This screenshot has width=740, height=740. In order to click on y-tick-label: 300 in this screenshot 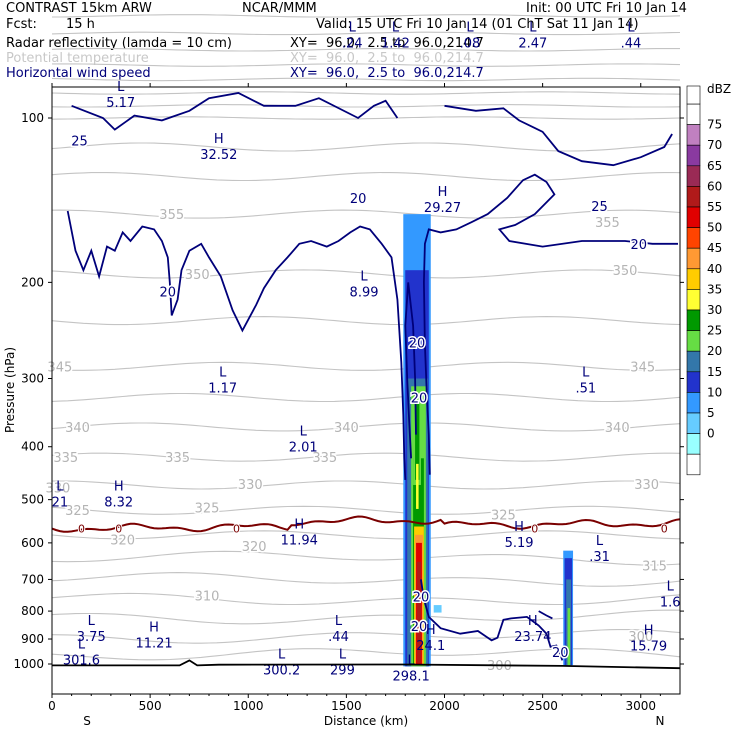, I will do `click(32, 379)`.